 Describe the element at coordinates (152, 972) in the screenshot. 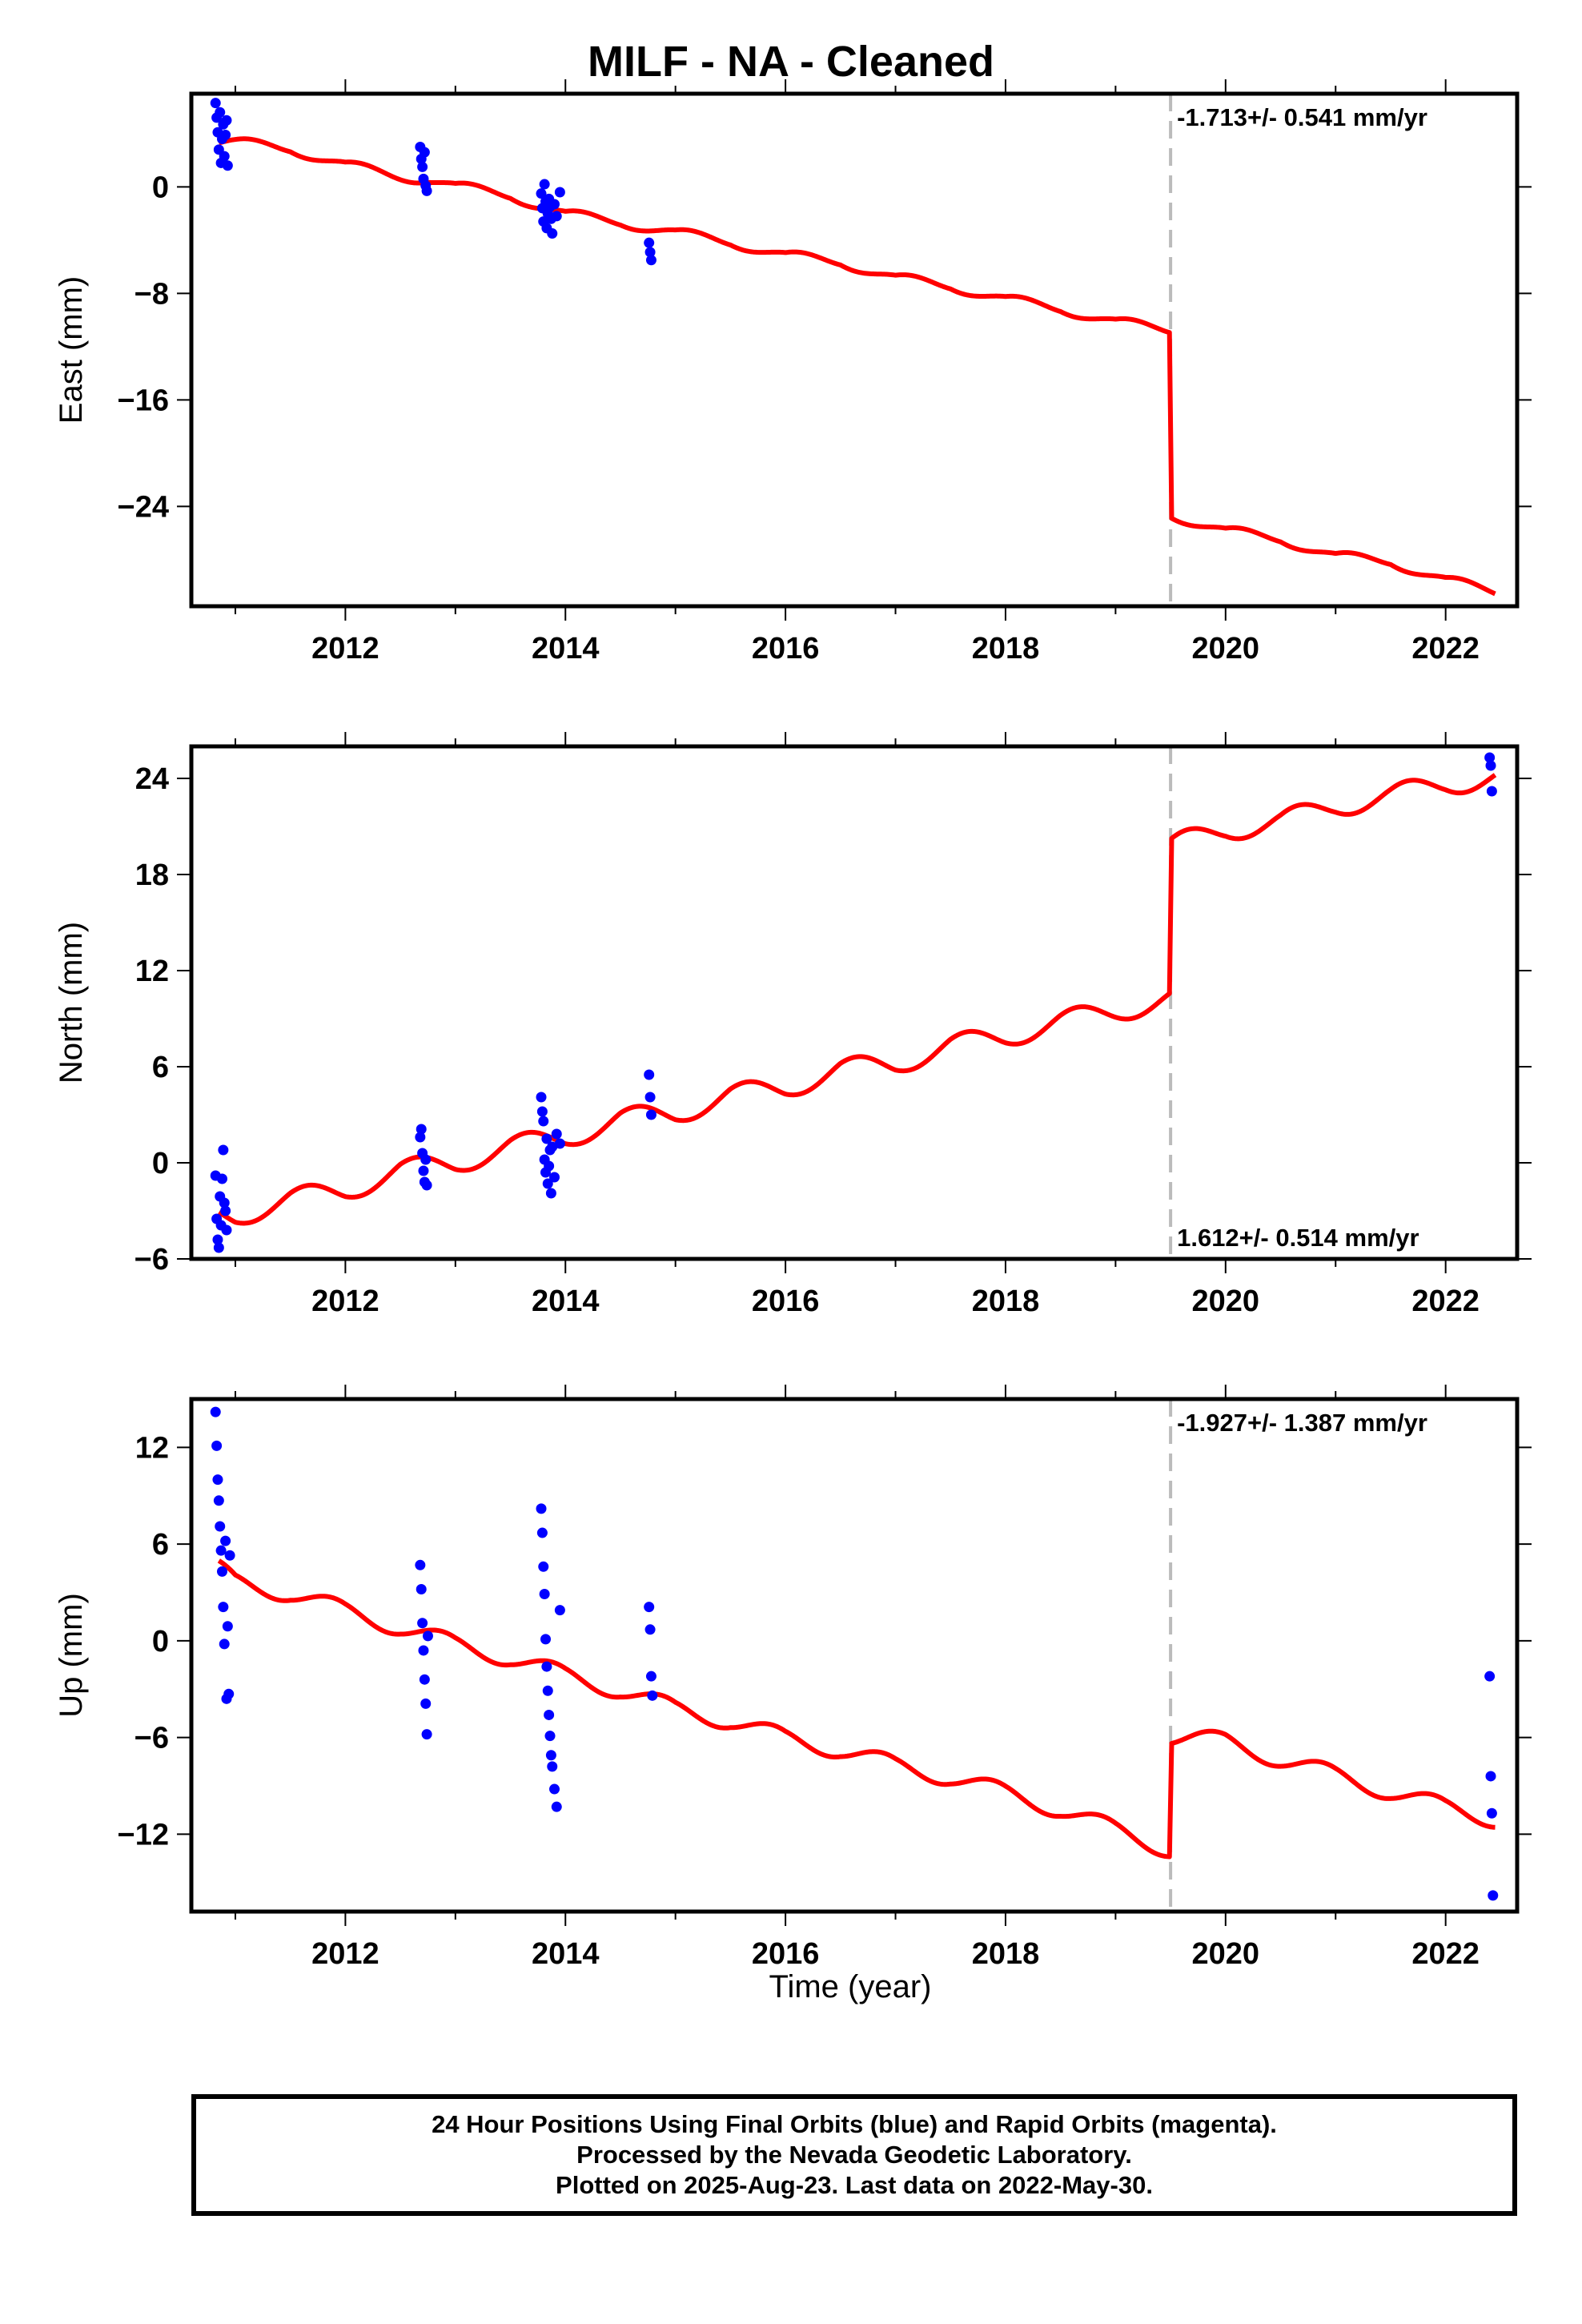

I see `y-tick-label-north-12: 12` at that location.